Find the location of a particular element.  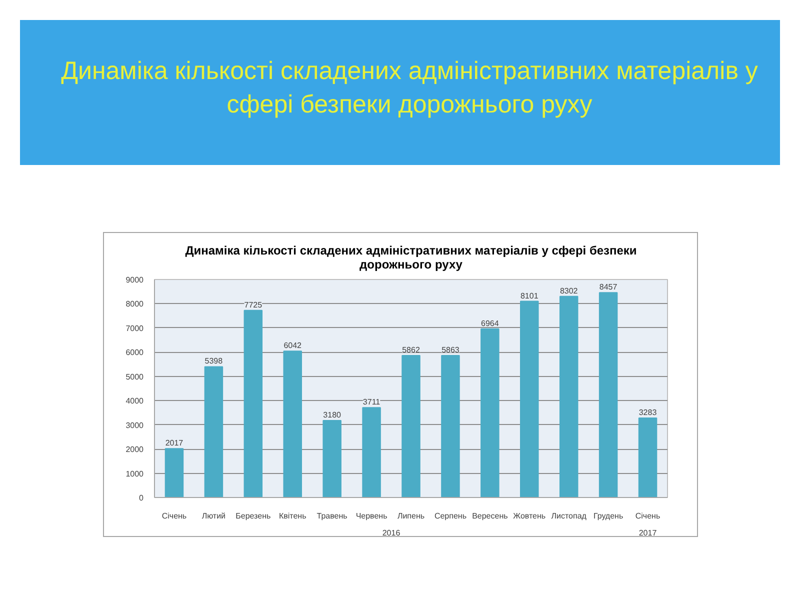

x-tick-label: Травень is located at coordinates (332, 516).